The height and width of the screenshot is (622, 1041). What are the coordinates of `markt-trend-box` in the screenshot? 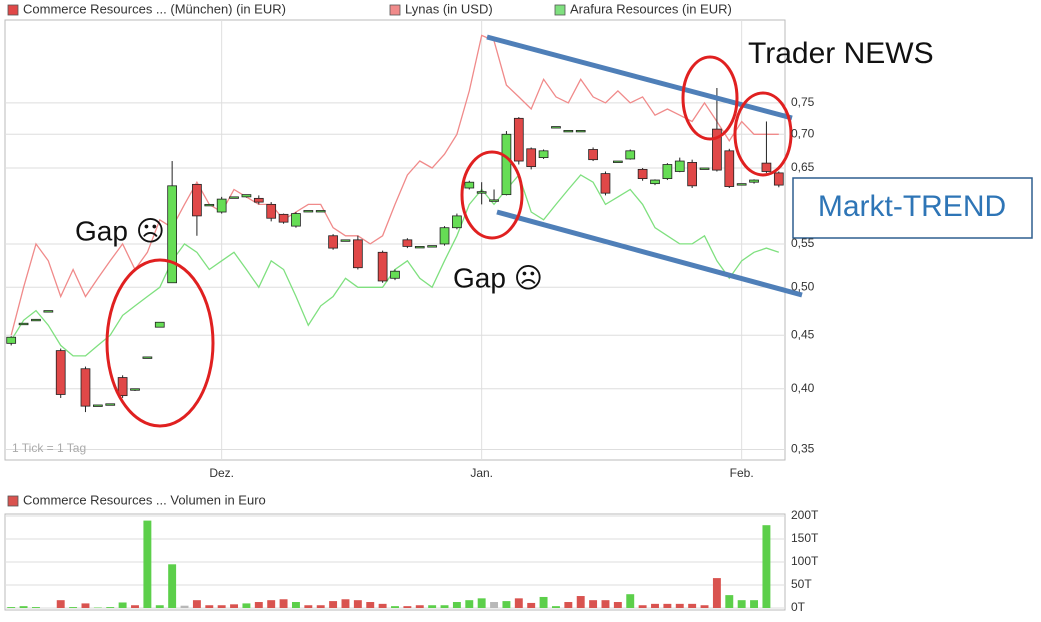 It's located at (912, 208).